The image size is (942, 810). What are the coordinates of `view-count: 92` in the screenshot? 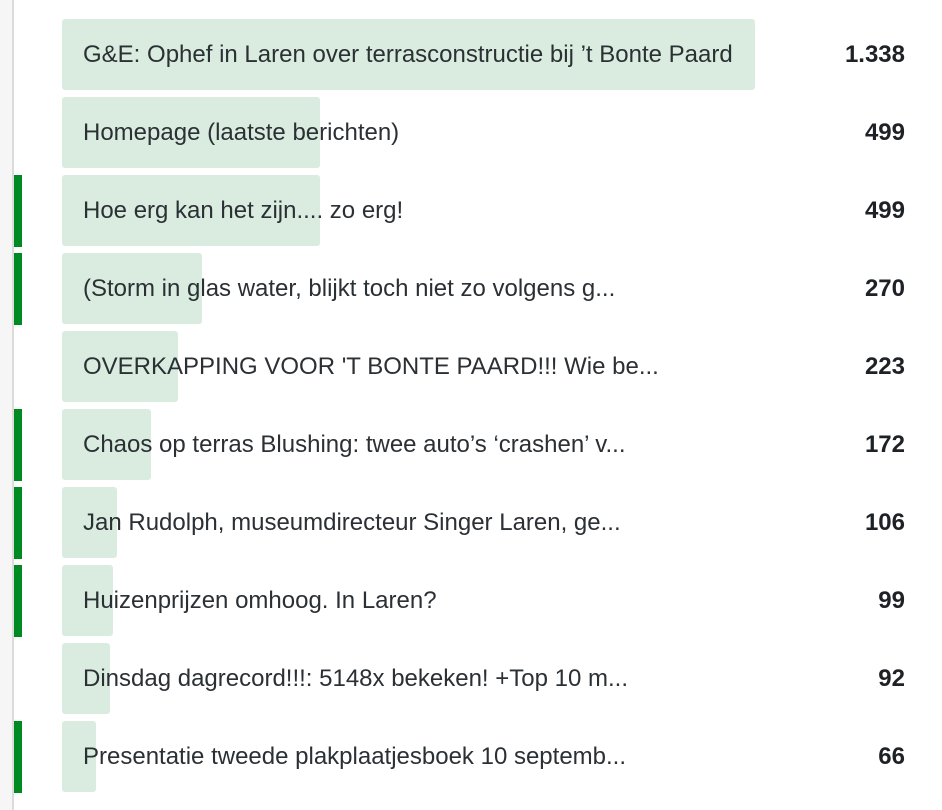 It's located at (891, 678).